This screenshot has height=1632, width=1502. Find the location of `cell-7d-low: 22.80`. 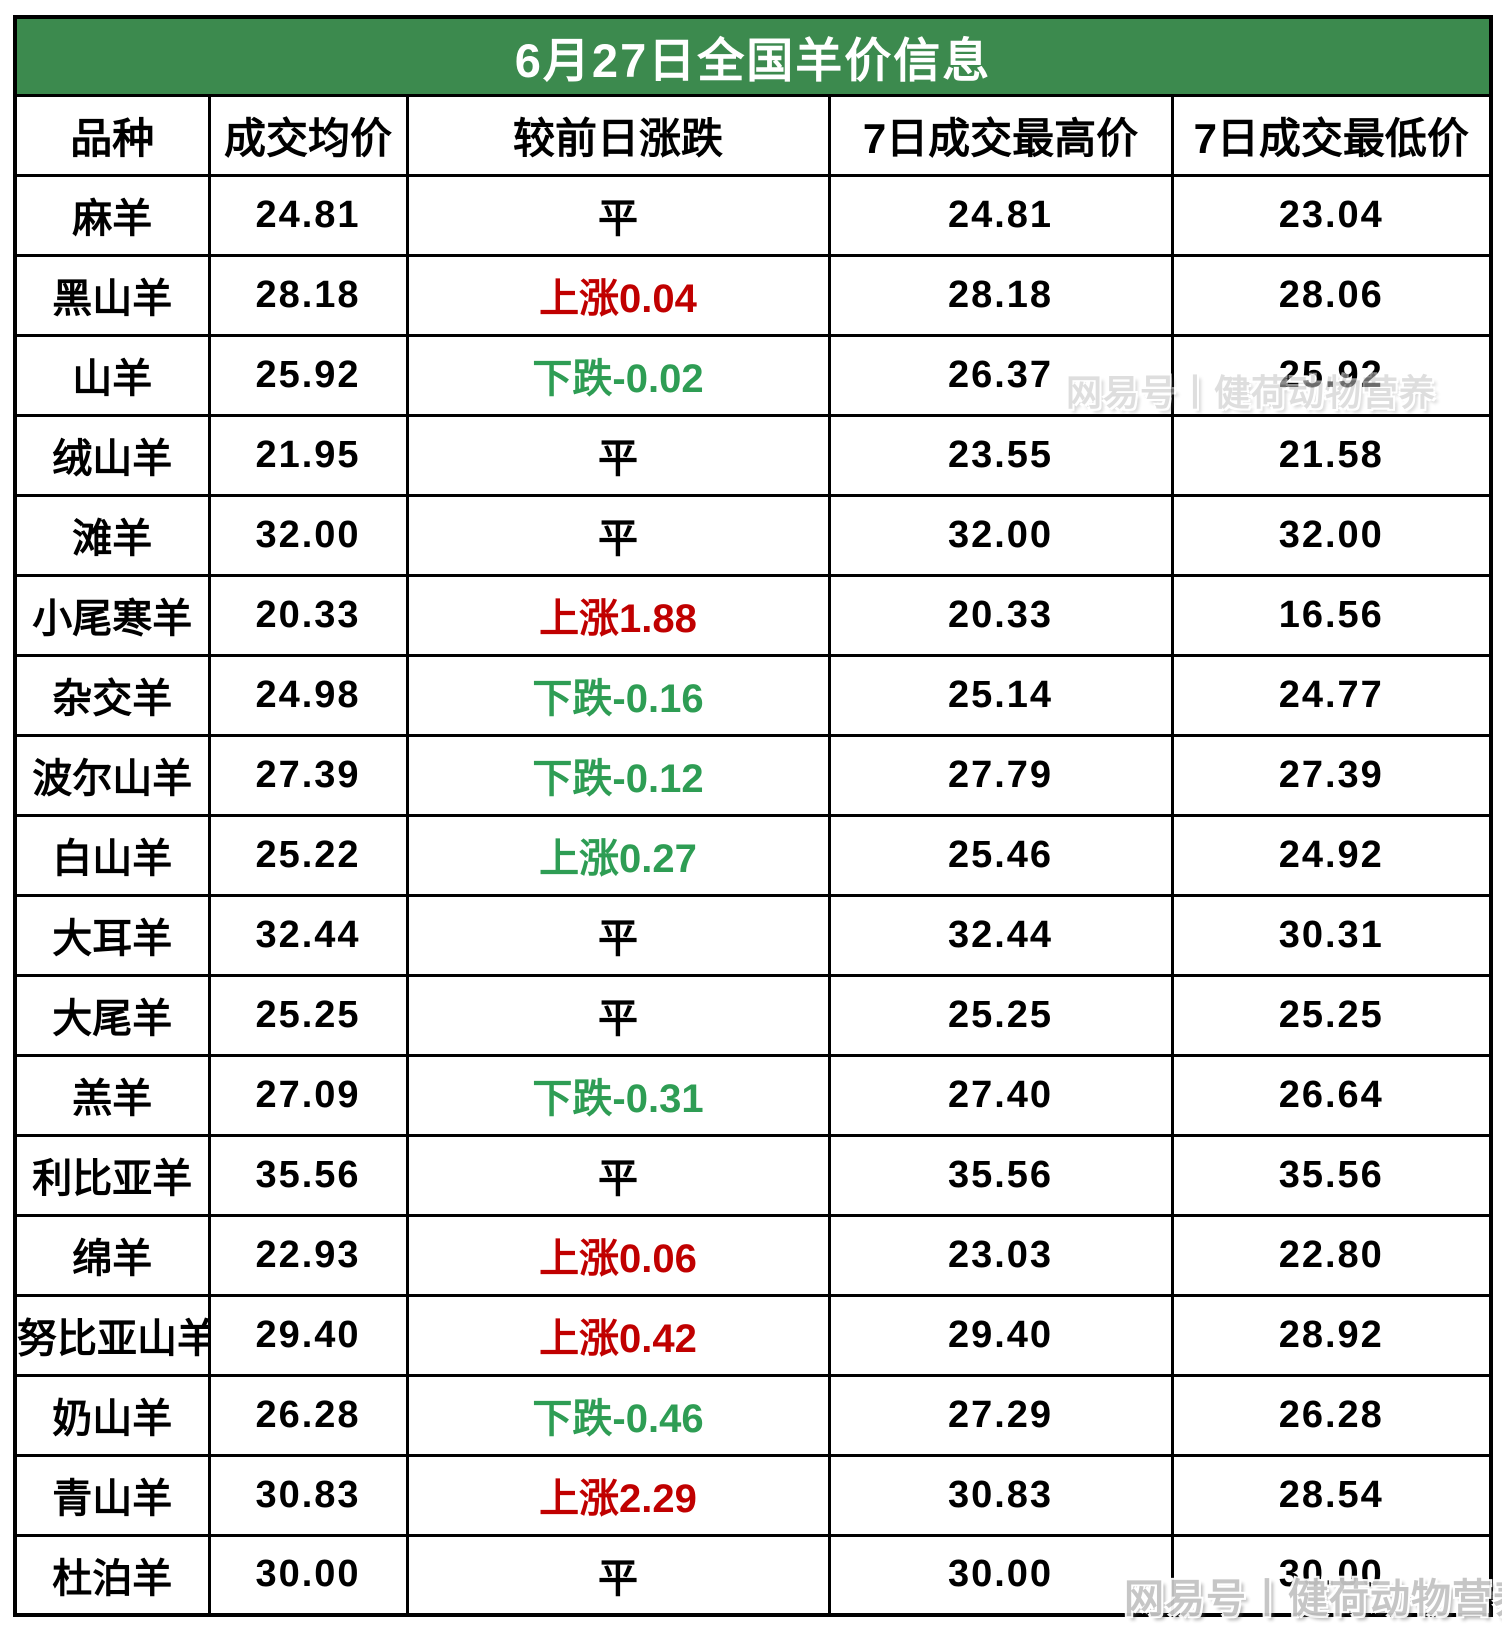

cell-7d-low: 22.80 is located at coordinates (1331, 1255).